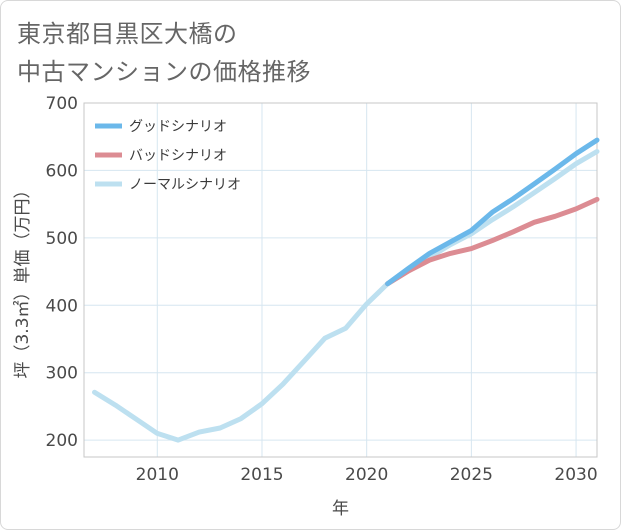  I want to click on y-tick-label: 500, so click(62, 239).